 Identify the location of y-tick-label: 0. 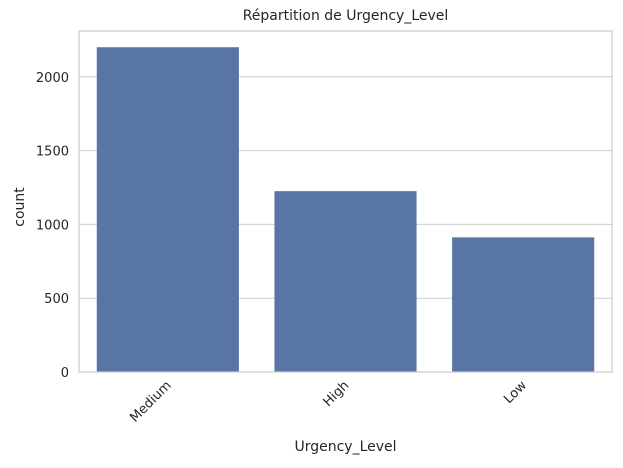
(65, 373).